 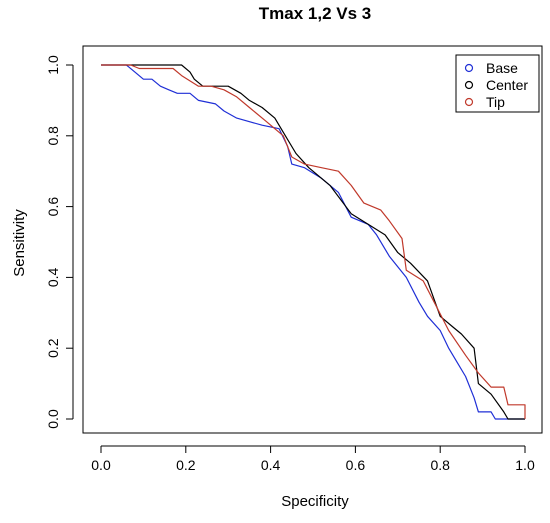 What do you see at coordinates (53, 136) in the screenshot?
I see `y-tick-label: 0.8` at bounding box center [53, 136].